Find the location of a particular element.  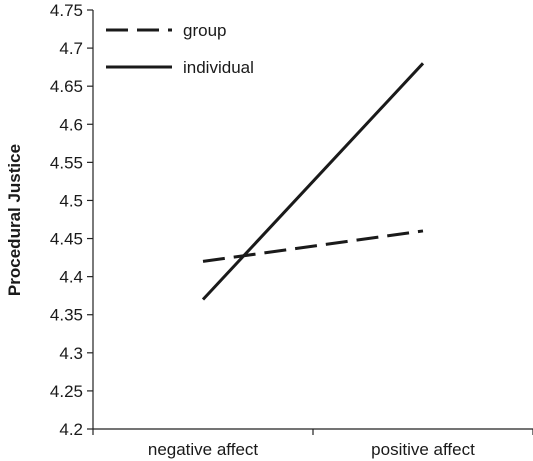

legend: group individual is located at coordinates (180, 49).